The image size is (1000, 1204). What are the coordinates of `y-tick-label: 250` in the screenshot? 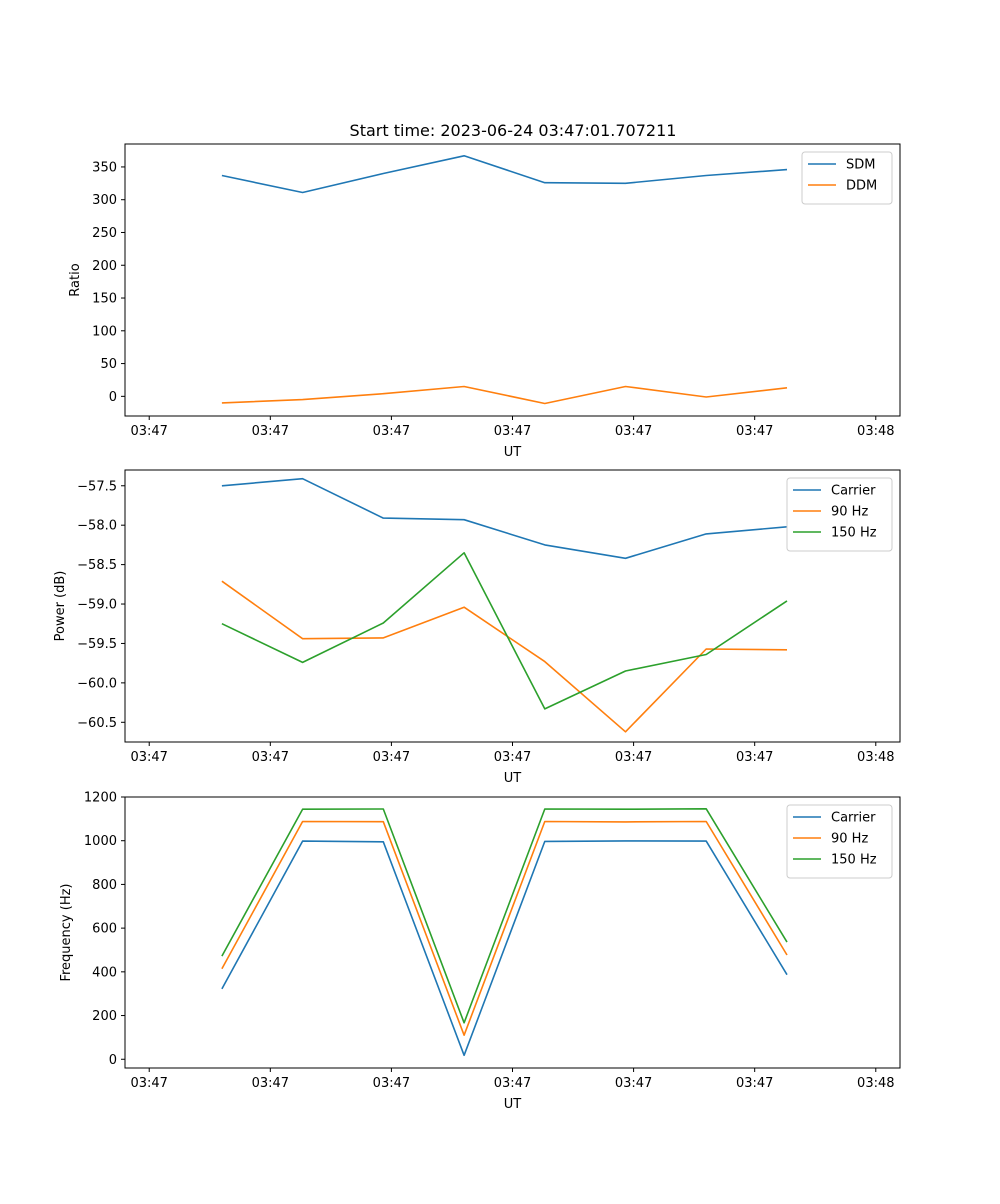 It's located at (104, 233).